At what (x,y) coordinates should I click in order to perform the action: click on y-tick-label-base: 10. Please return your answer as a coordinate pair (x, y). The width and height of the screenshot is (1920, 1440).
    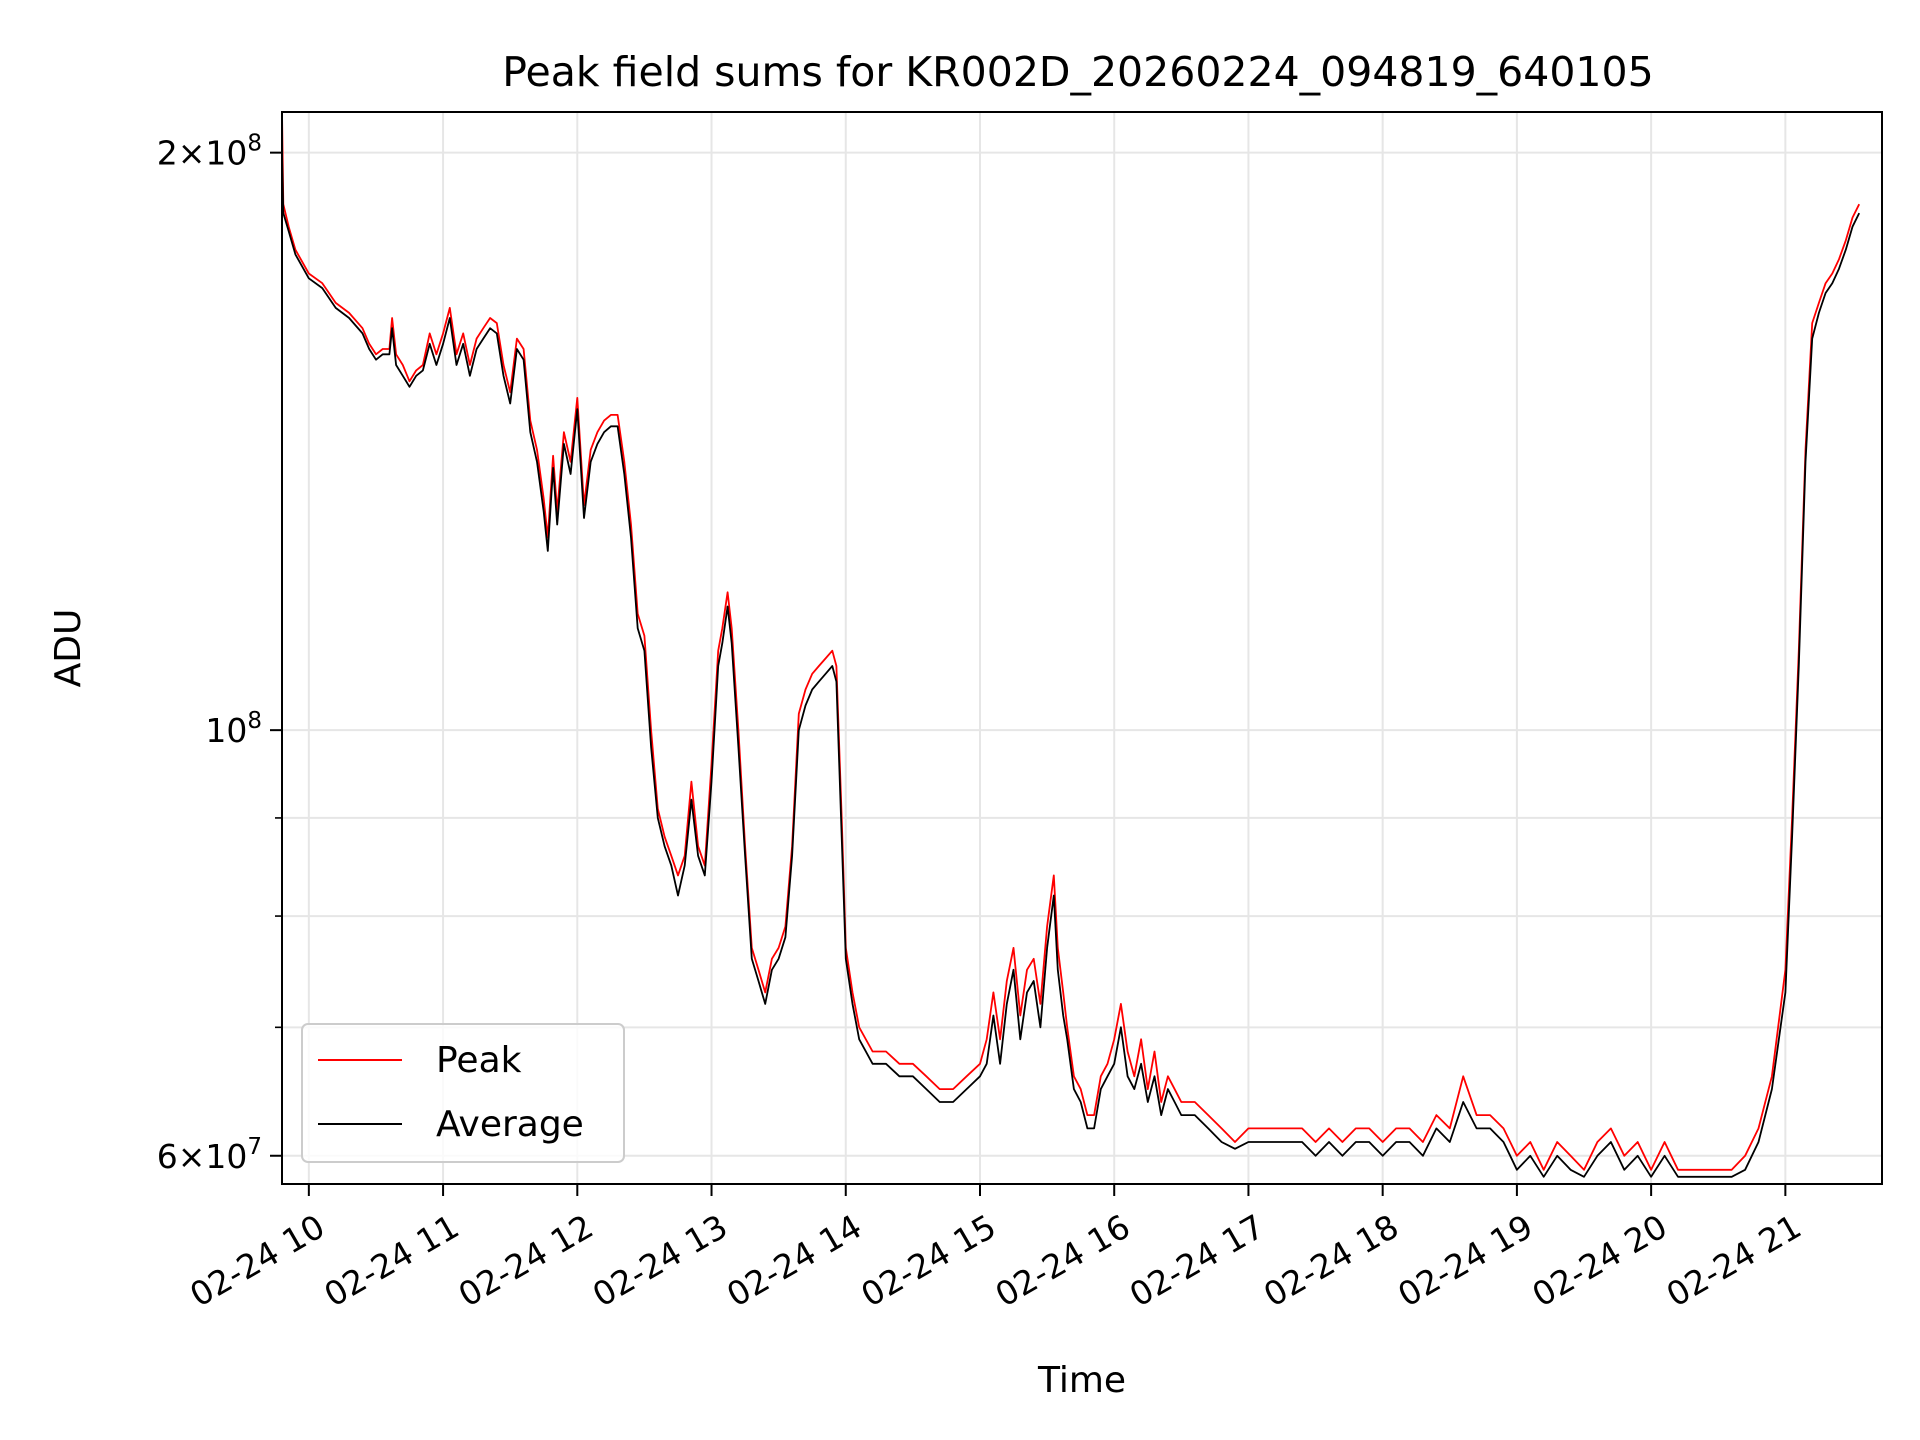
    Looking at the image, I should click on (226, 730).